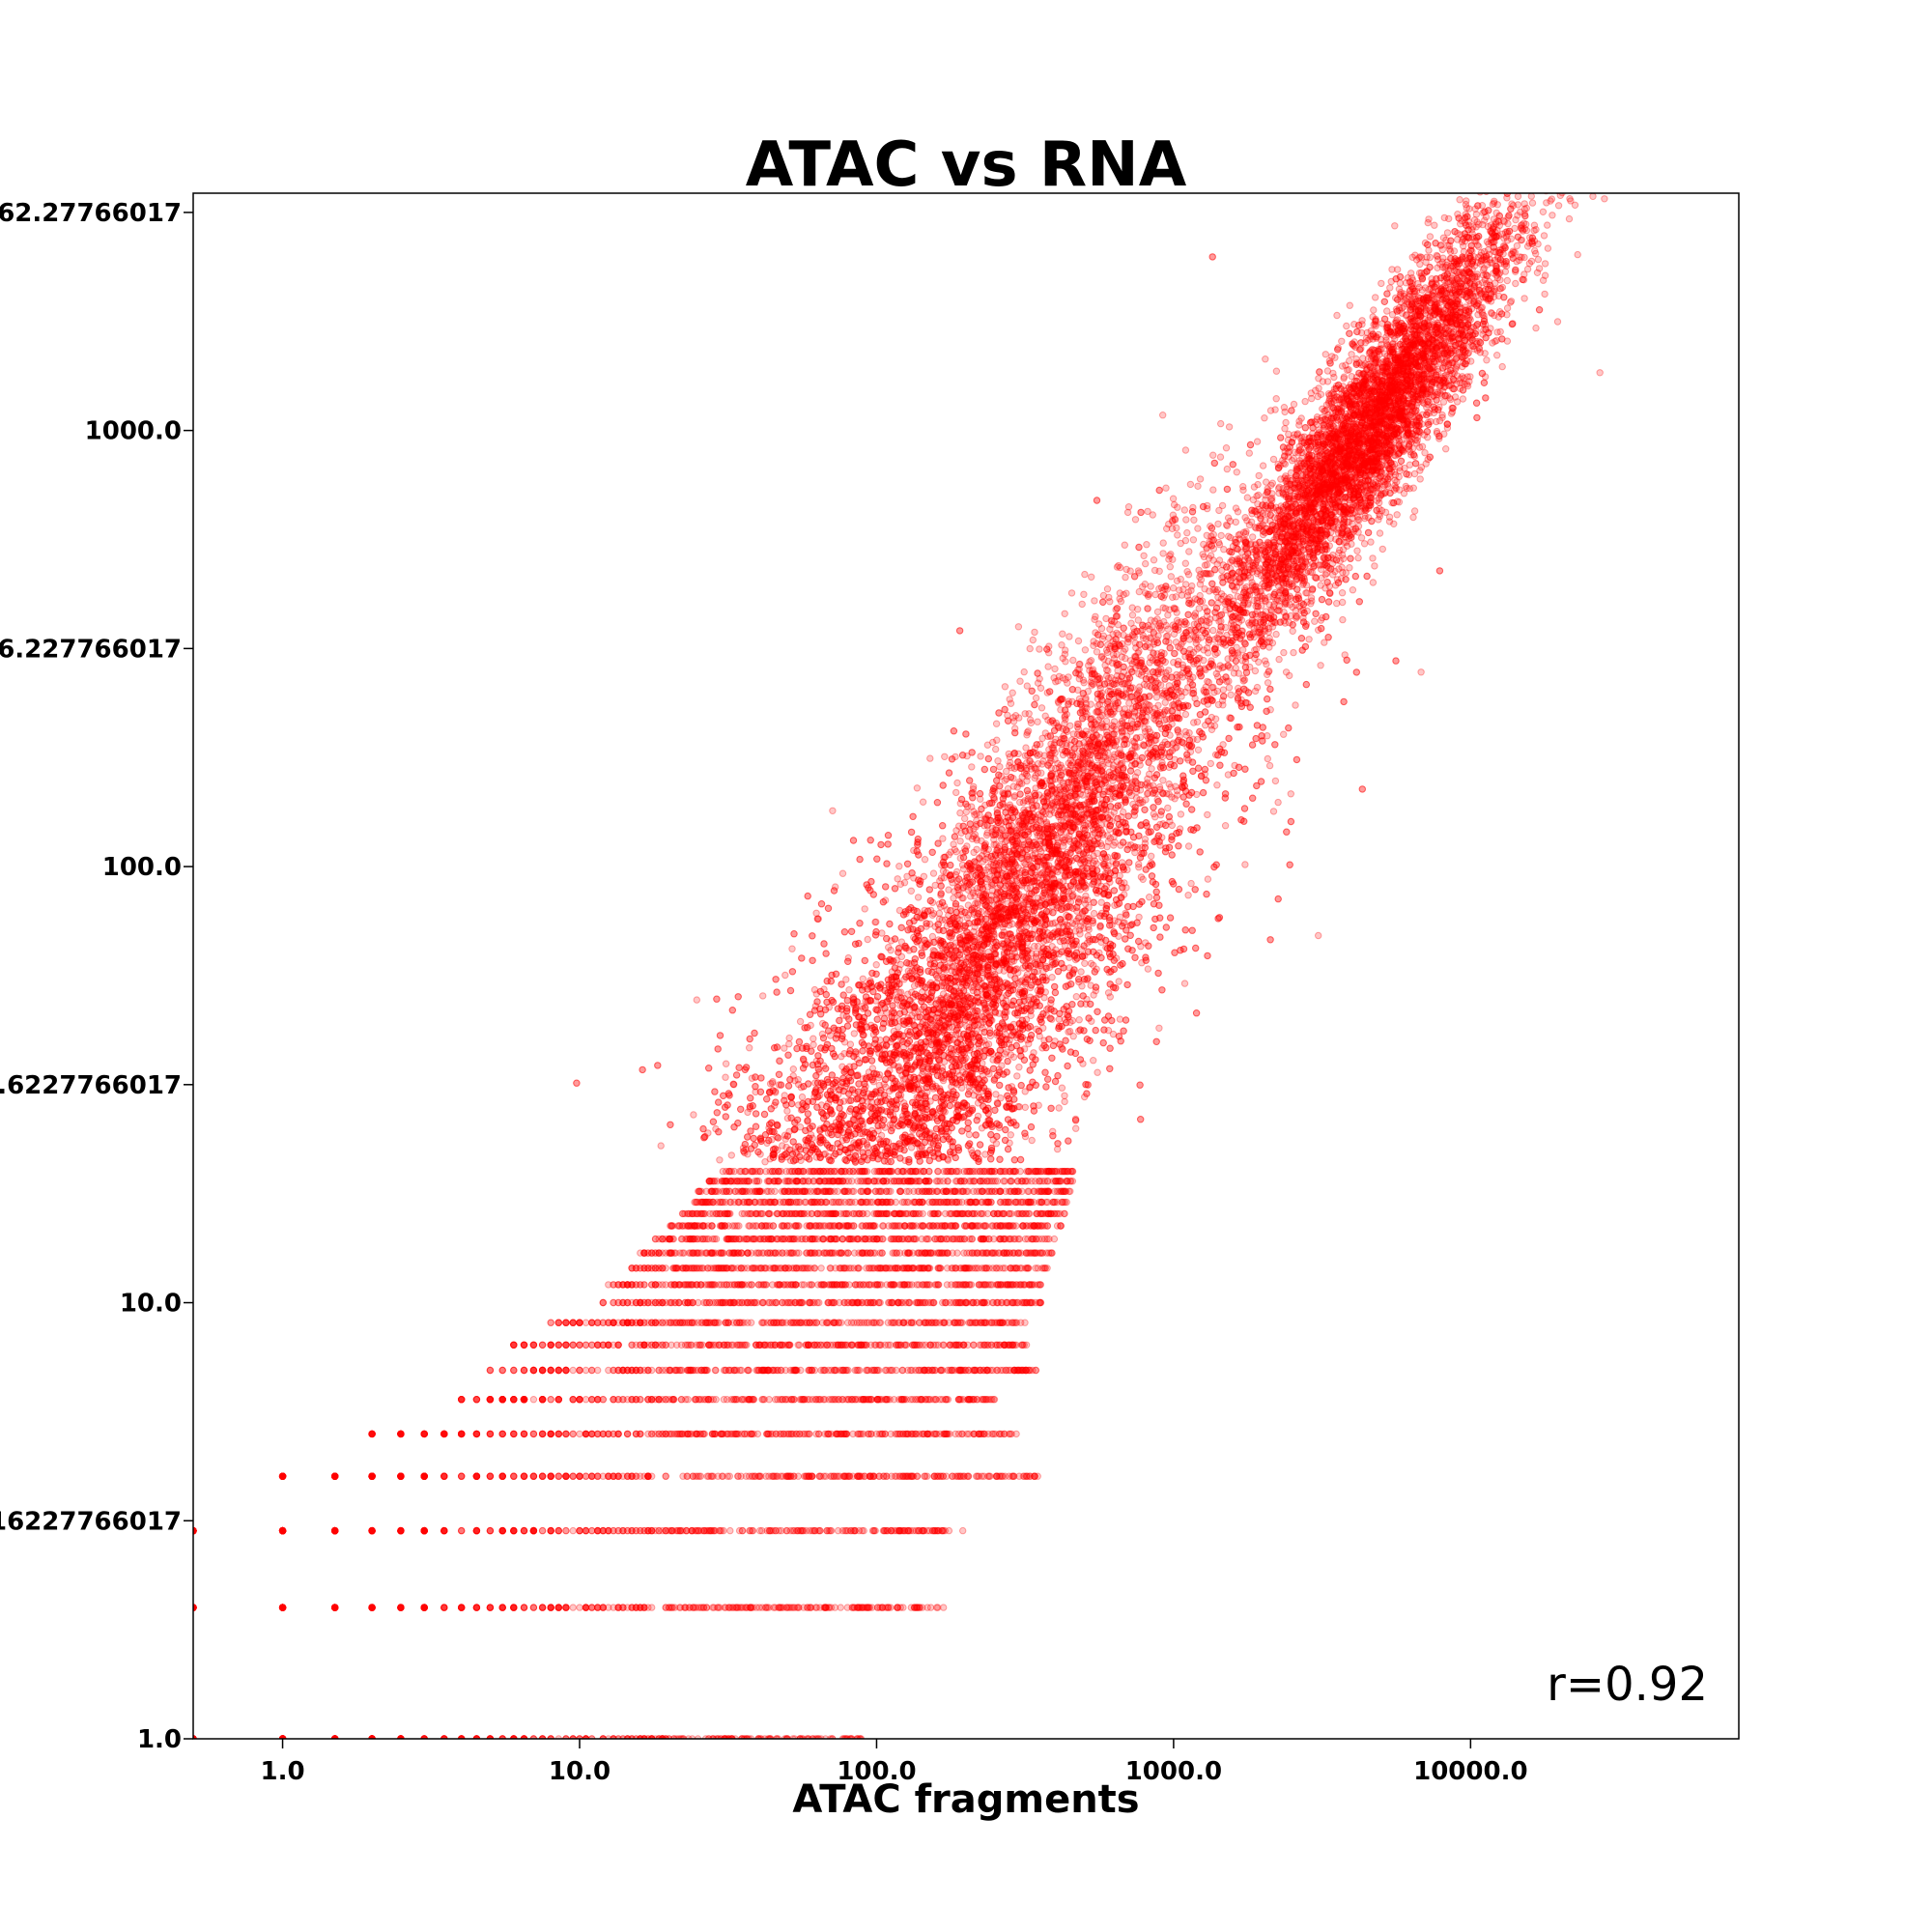 The image size is (1932, 1932). What do you see at coordinates (966, 165) in the screenshot?
I see `chart-title: ATAC vs RNA` at bounding box center [966, 165].